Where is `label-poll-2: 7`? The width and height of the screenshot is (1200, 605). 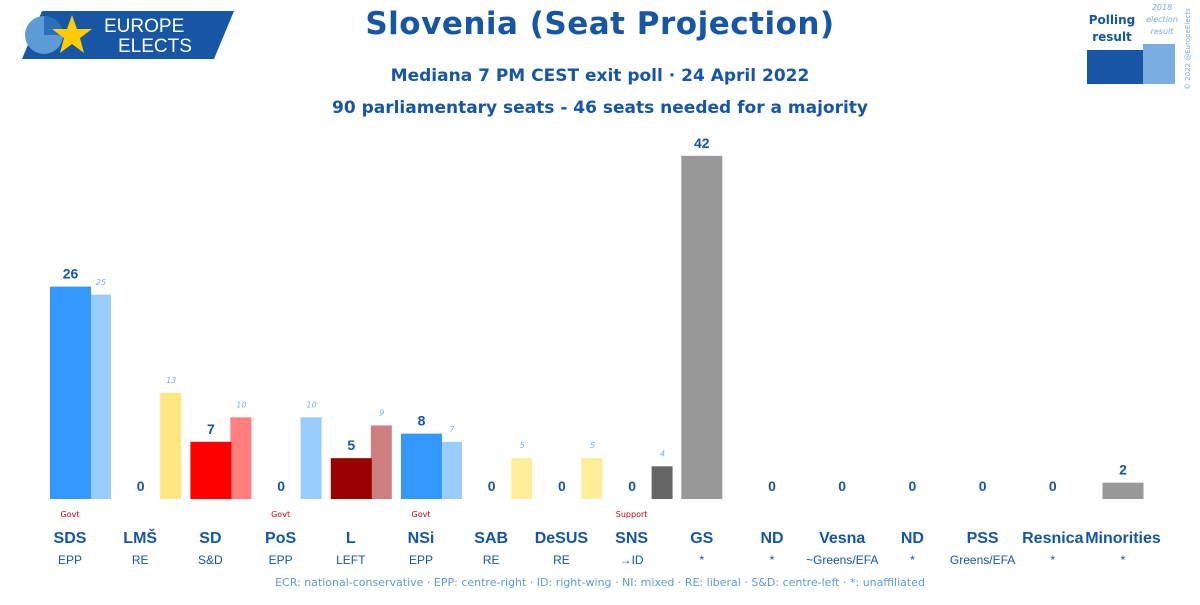
label-poll-2: 7 is located at coordinates (211, 429).